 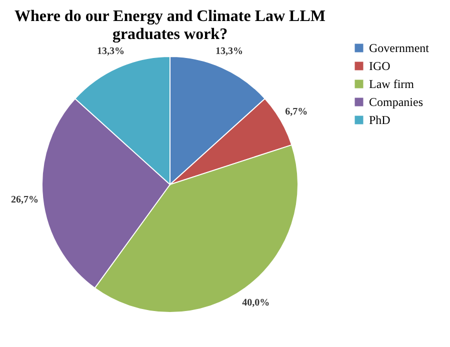 What do you see at coordinates (380, 66) in the screenshot?
I see `legend-label: IGO` at bounding box center [380, 66].